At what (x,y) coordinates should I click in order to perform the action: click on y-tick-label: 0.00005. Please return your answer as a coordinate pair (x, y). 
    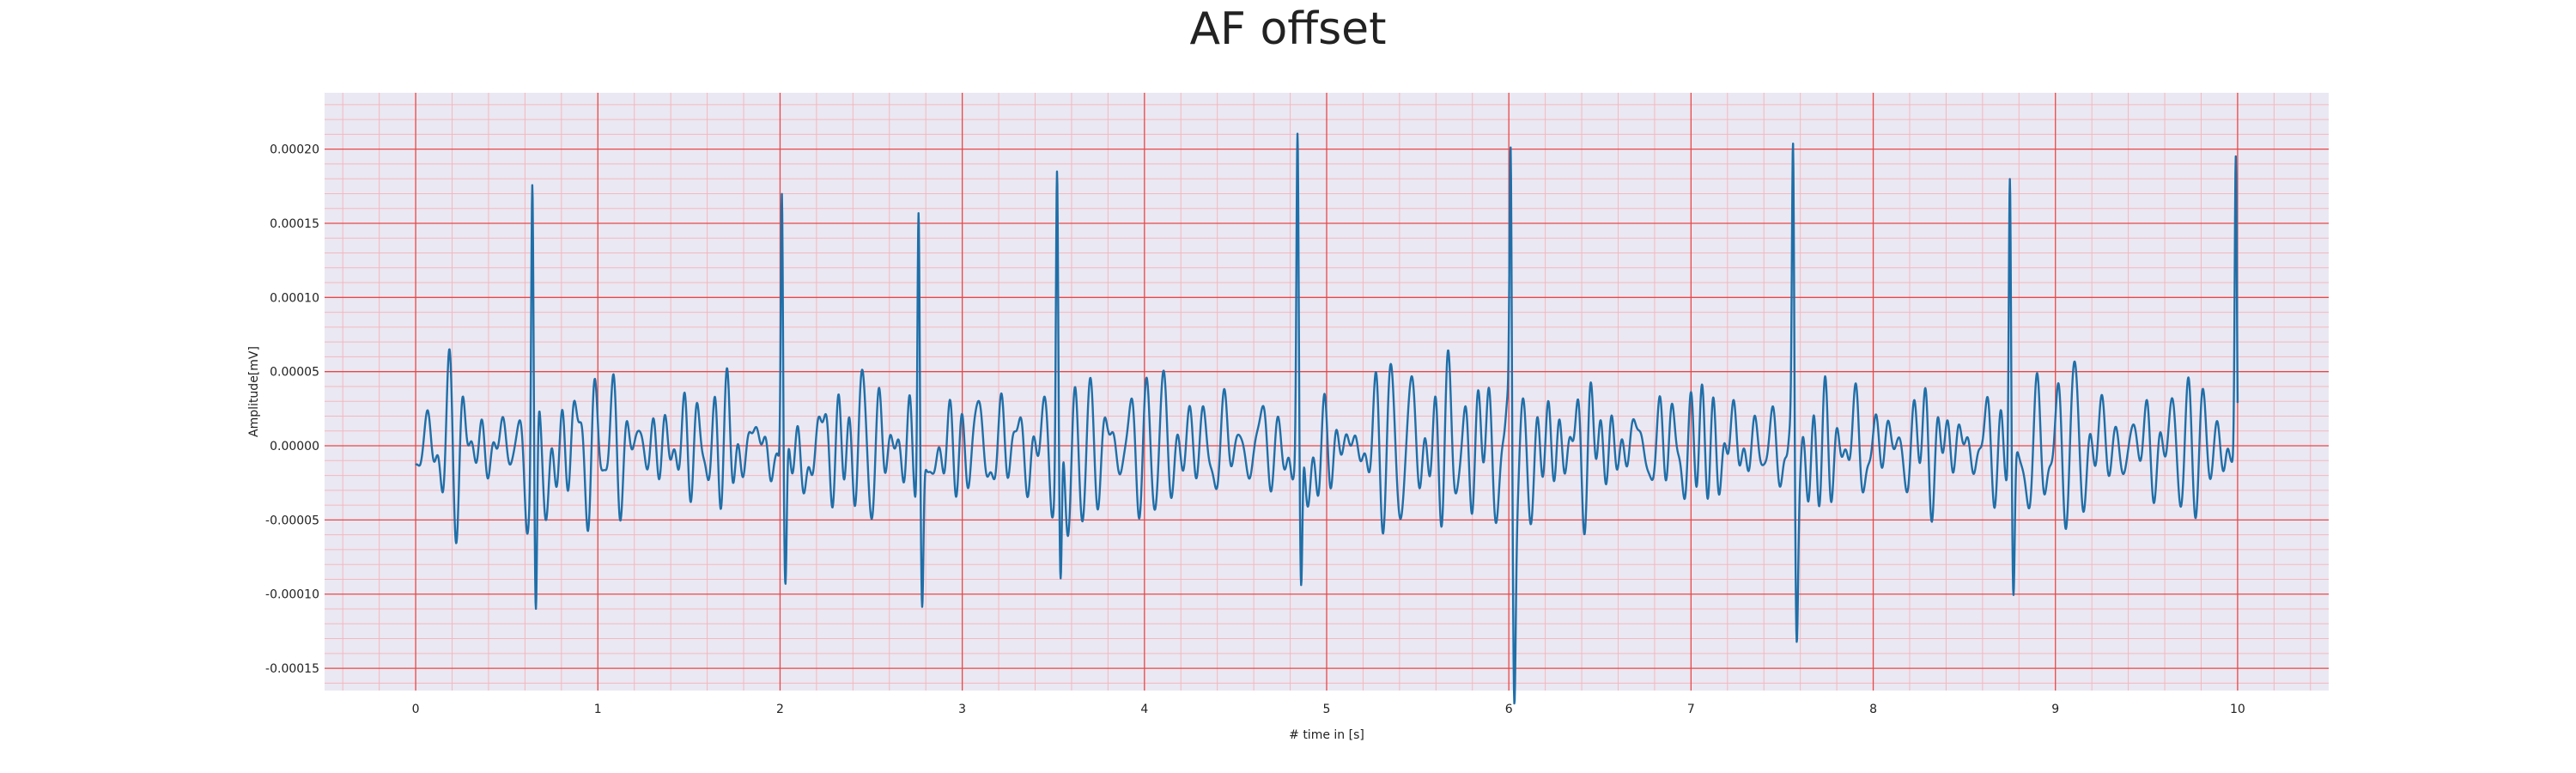
    Looking at the image, I should click on (294, 373).